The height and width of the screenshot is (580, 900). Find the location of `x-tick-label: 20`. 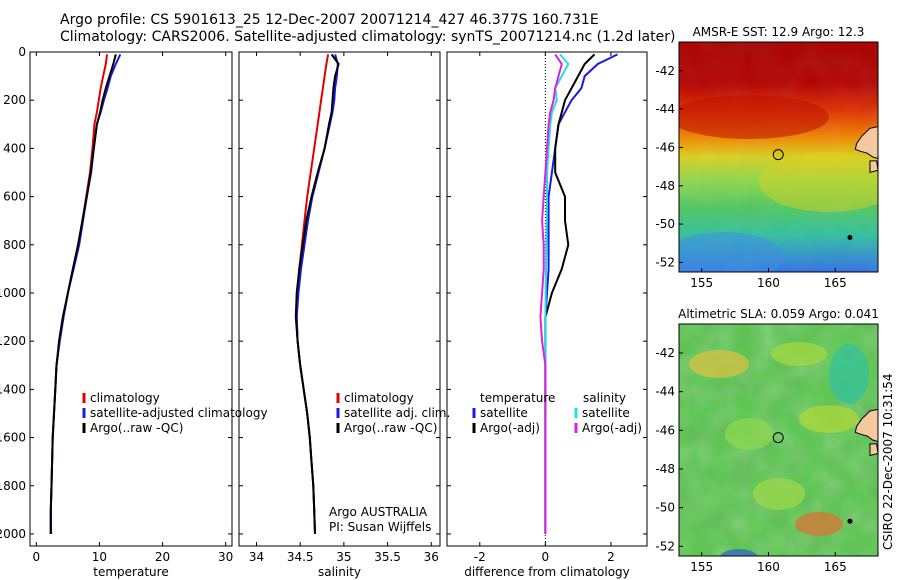

x-tick-label: 20 is located at coordinates (162, 557).